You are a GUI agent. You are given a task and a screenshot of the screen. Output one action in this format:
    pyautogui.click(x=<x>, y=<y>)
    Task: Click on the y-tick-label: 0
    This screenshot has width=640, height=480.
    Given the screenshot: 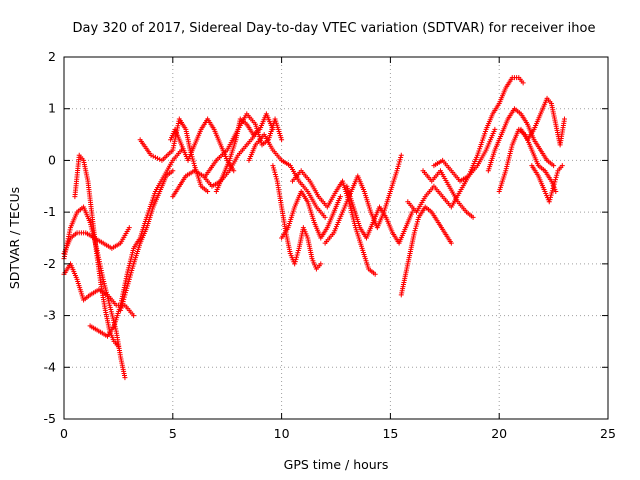 What is the action you would take?
    pyautogui.click(x=52, y=159)
    